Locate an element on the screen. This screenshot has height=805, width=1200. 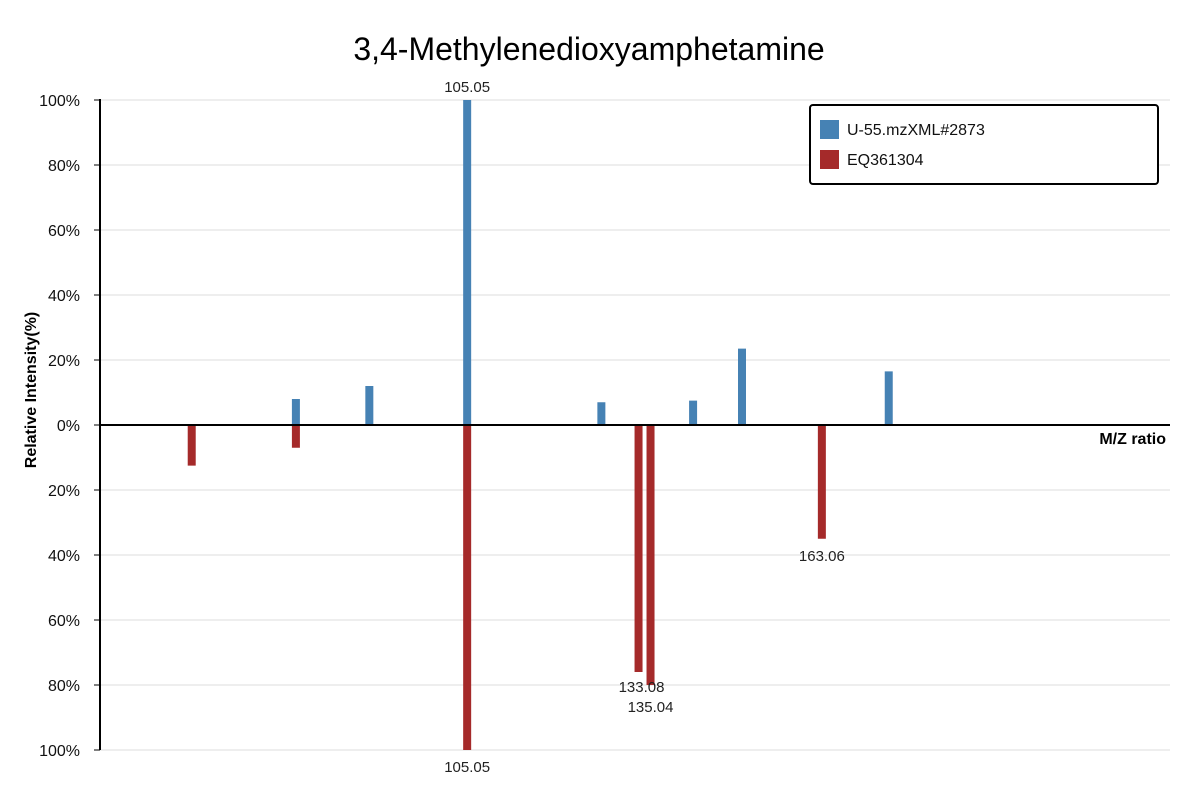
y-tick-labels: 100% 80% 60% 40% 20% 0% 20% 40% 60% 80% 100% is located at coordinates (69, 426).